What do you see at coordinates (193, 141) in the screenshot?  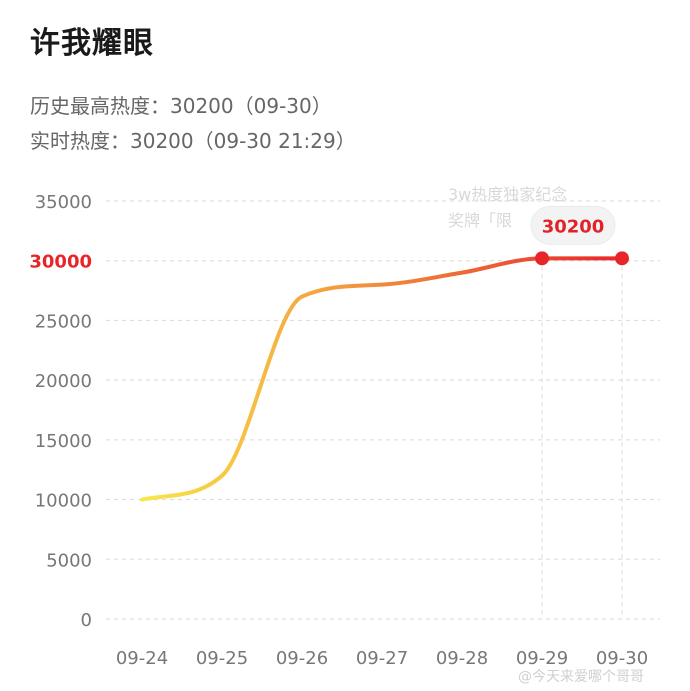 I see `realtime-heat-text: 实时热度：30200（09-30 21:29）` at bounding box center [193, 141].